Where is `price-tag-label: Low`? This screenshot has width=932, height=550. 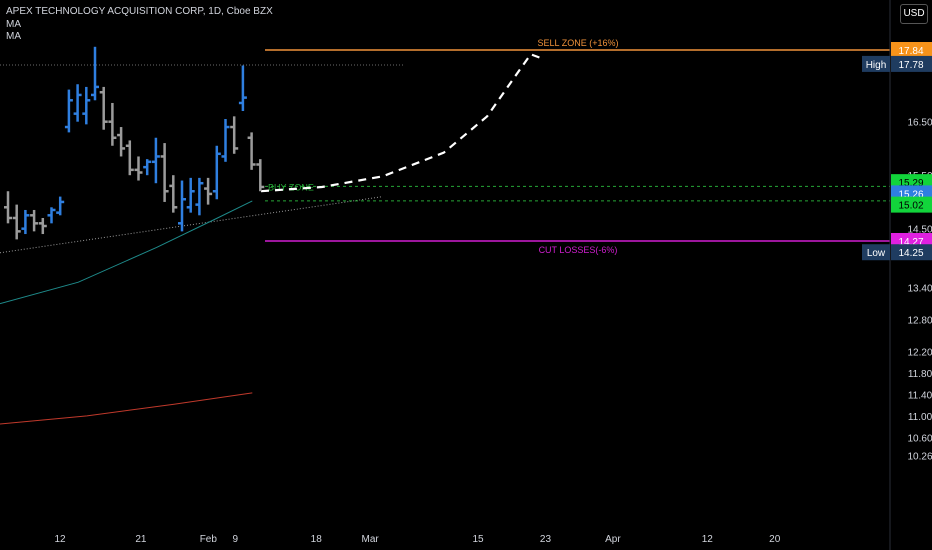 price-tag-label: Low is located at coordinates (876, 253).